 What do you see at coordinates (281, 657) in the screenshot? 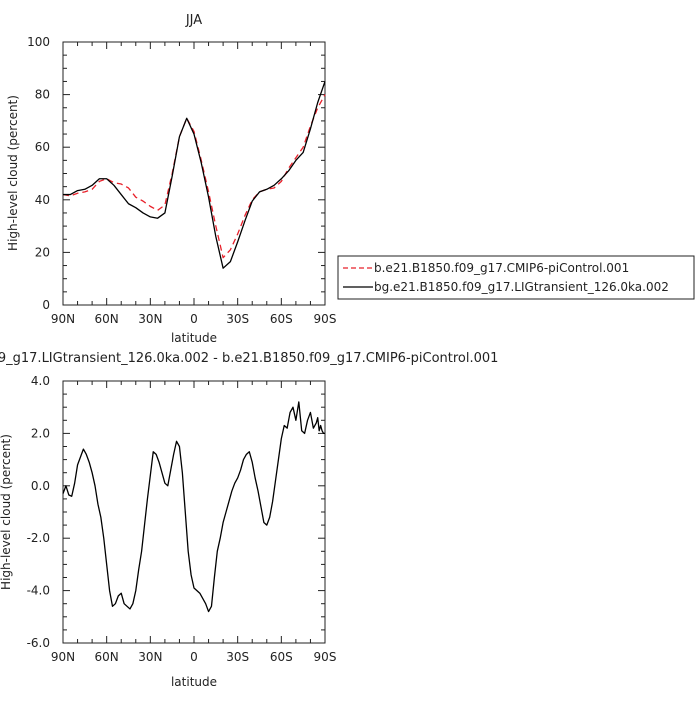
I see `panel-bottom-x-tick-label: 60S` at bounding box center [281, 657].